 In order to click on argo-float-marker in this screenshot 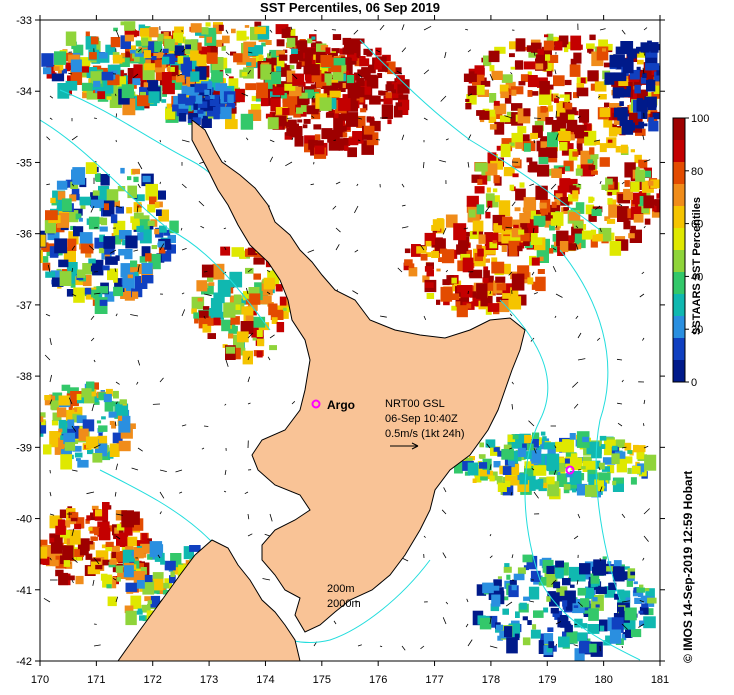, I will do `click(316, 404)`.